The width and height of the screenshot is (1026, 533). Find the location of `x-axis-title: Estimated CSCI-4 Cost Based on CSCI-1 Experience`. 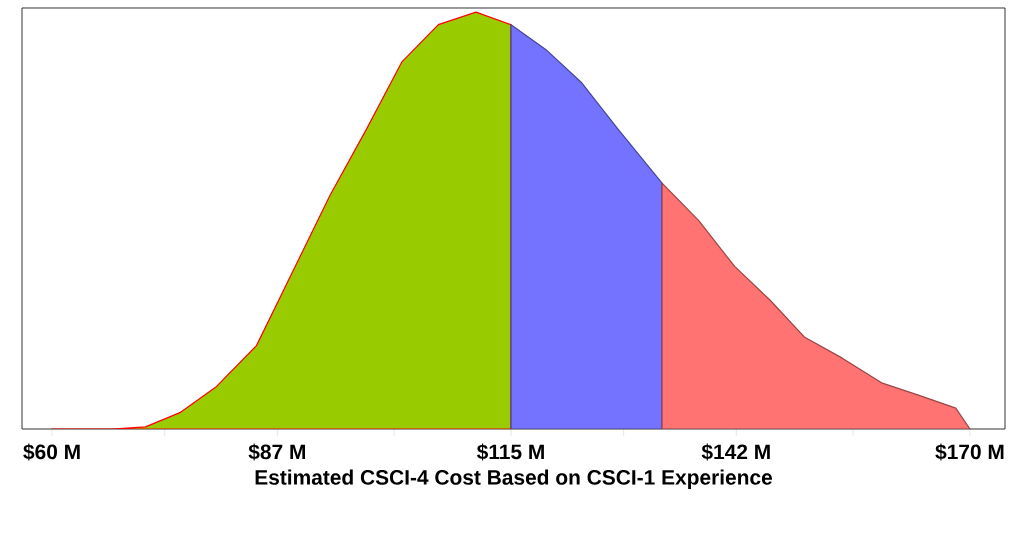

x-axis-title: Estimated CSCI-4 Cost Based on CSCI-1 Experience is located at coordinates (514, 479).